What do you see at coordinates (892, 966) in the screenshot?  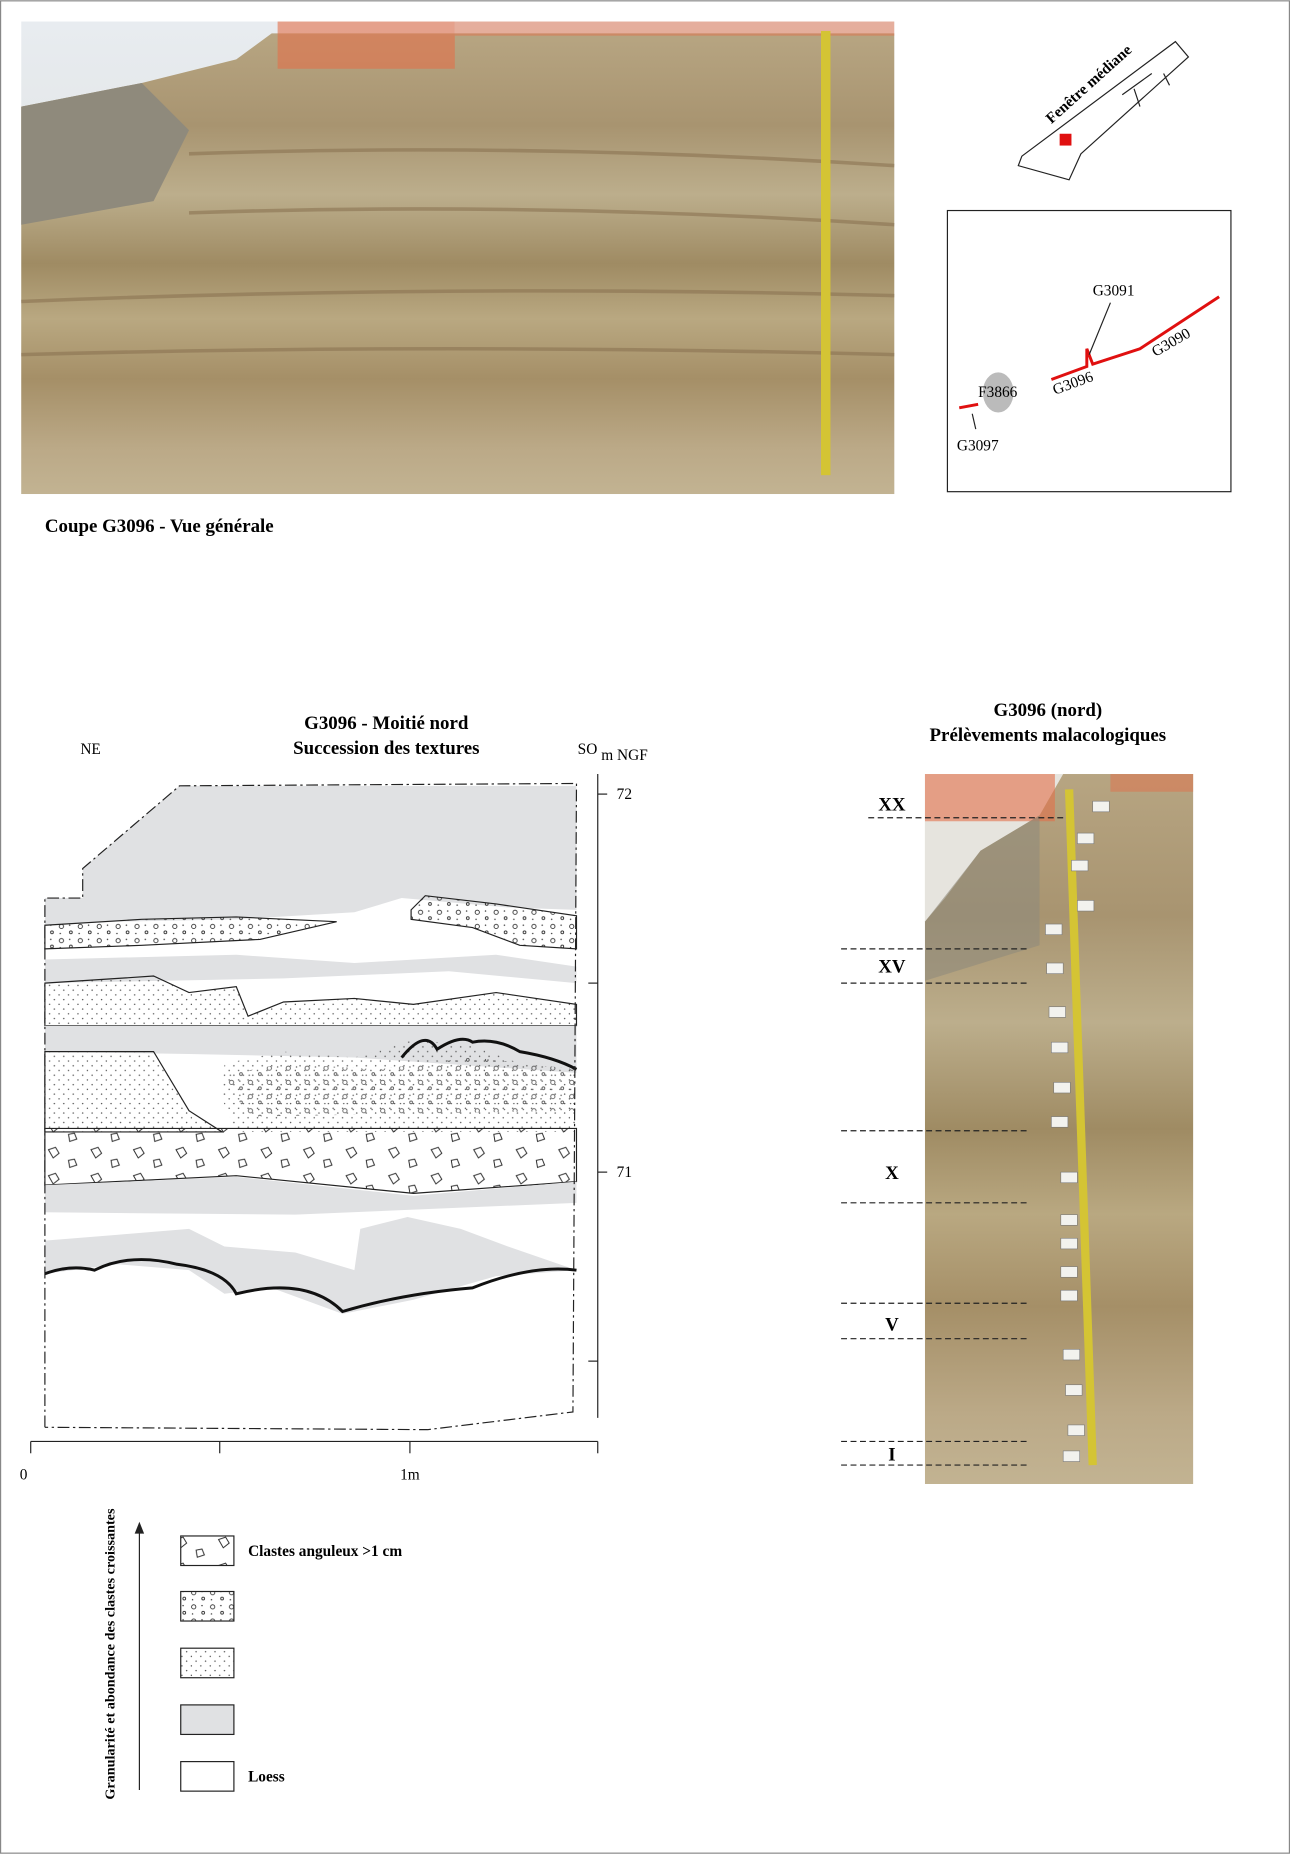 I see `sample-label: XV` at bounding box center [892, 966].